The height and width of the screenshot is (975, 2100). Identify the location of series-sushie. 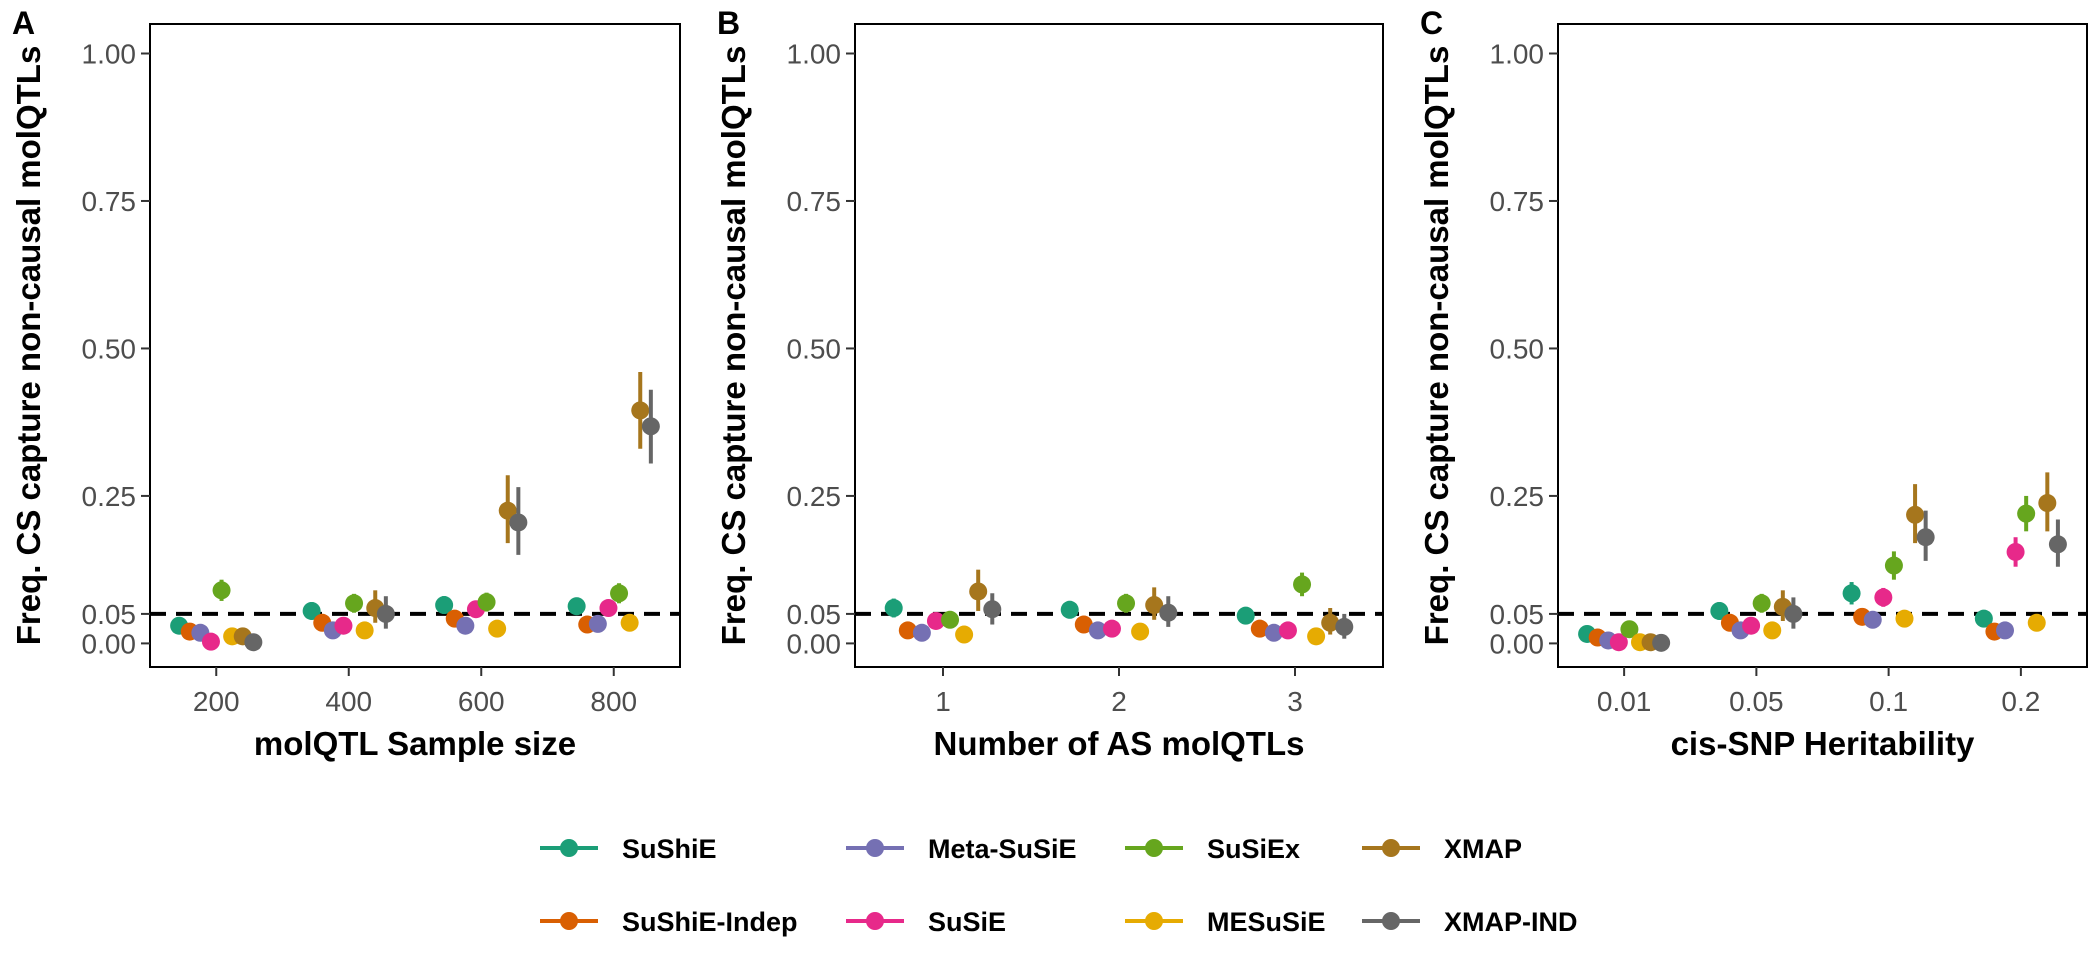
(378, 615).